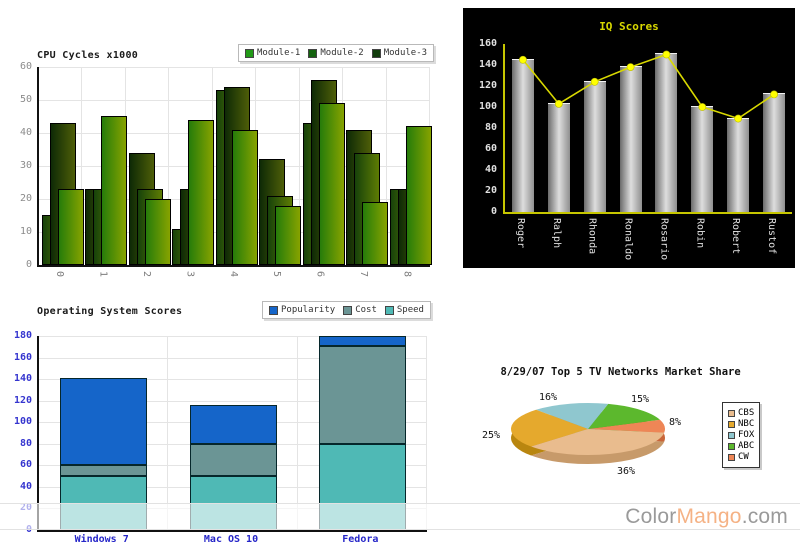 Image resolution: width=800 pixels, height=553 pixels. Describe the element at coordinates (741, 457) in the screenshot. I see `legend-item: CW` at that location.